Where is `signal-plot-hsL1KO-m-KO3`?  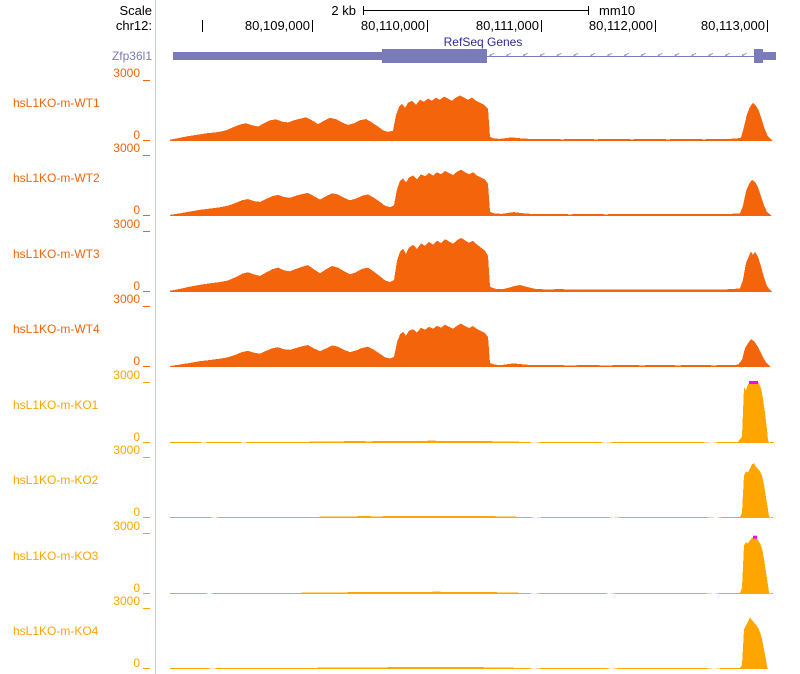
signal-plot-hsL1KO-m-KO3 is located at coordinates (400, 563).